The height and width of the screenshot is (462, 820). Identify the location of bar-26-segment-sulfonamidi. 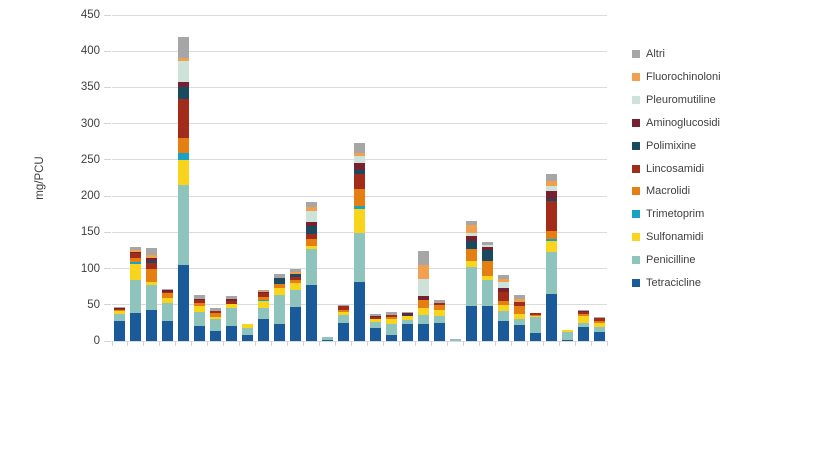
(519, 316).